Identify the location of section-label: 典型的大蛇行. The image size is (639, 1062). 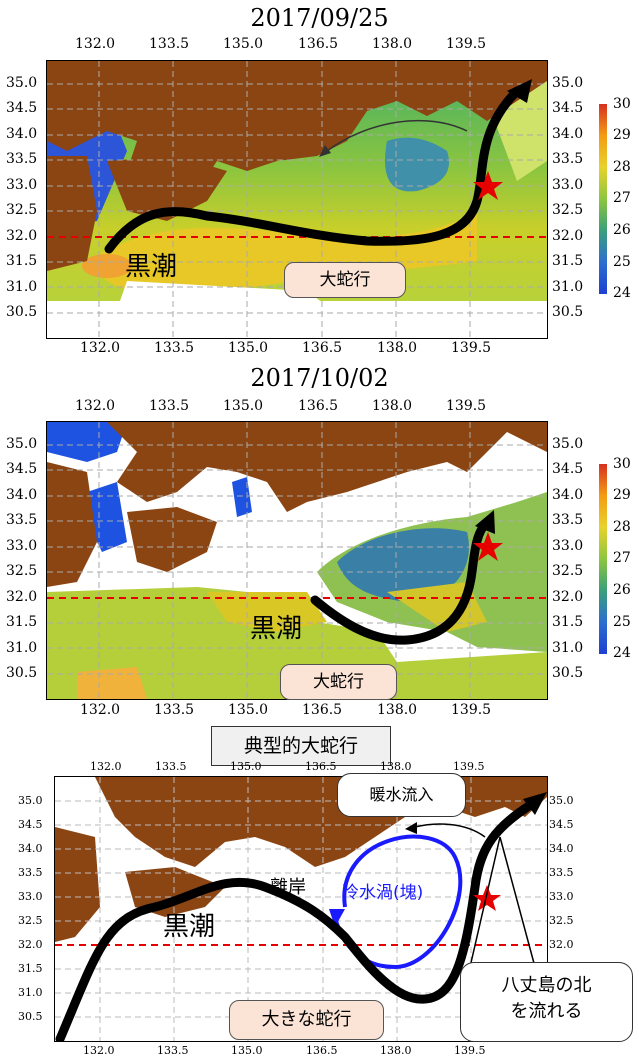
(301, 746).